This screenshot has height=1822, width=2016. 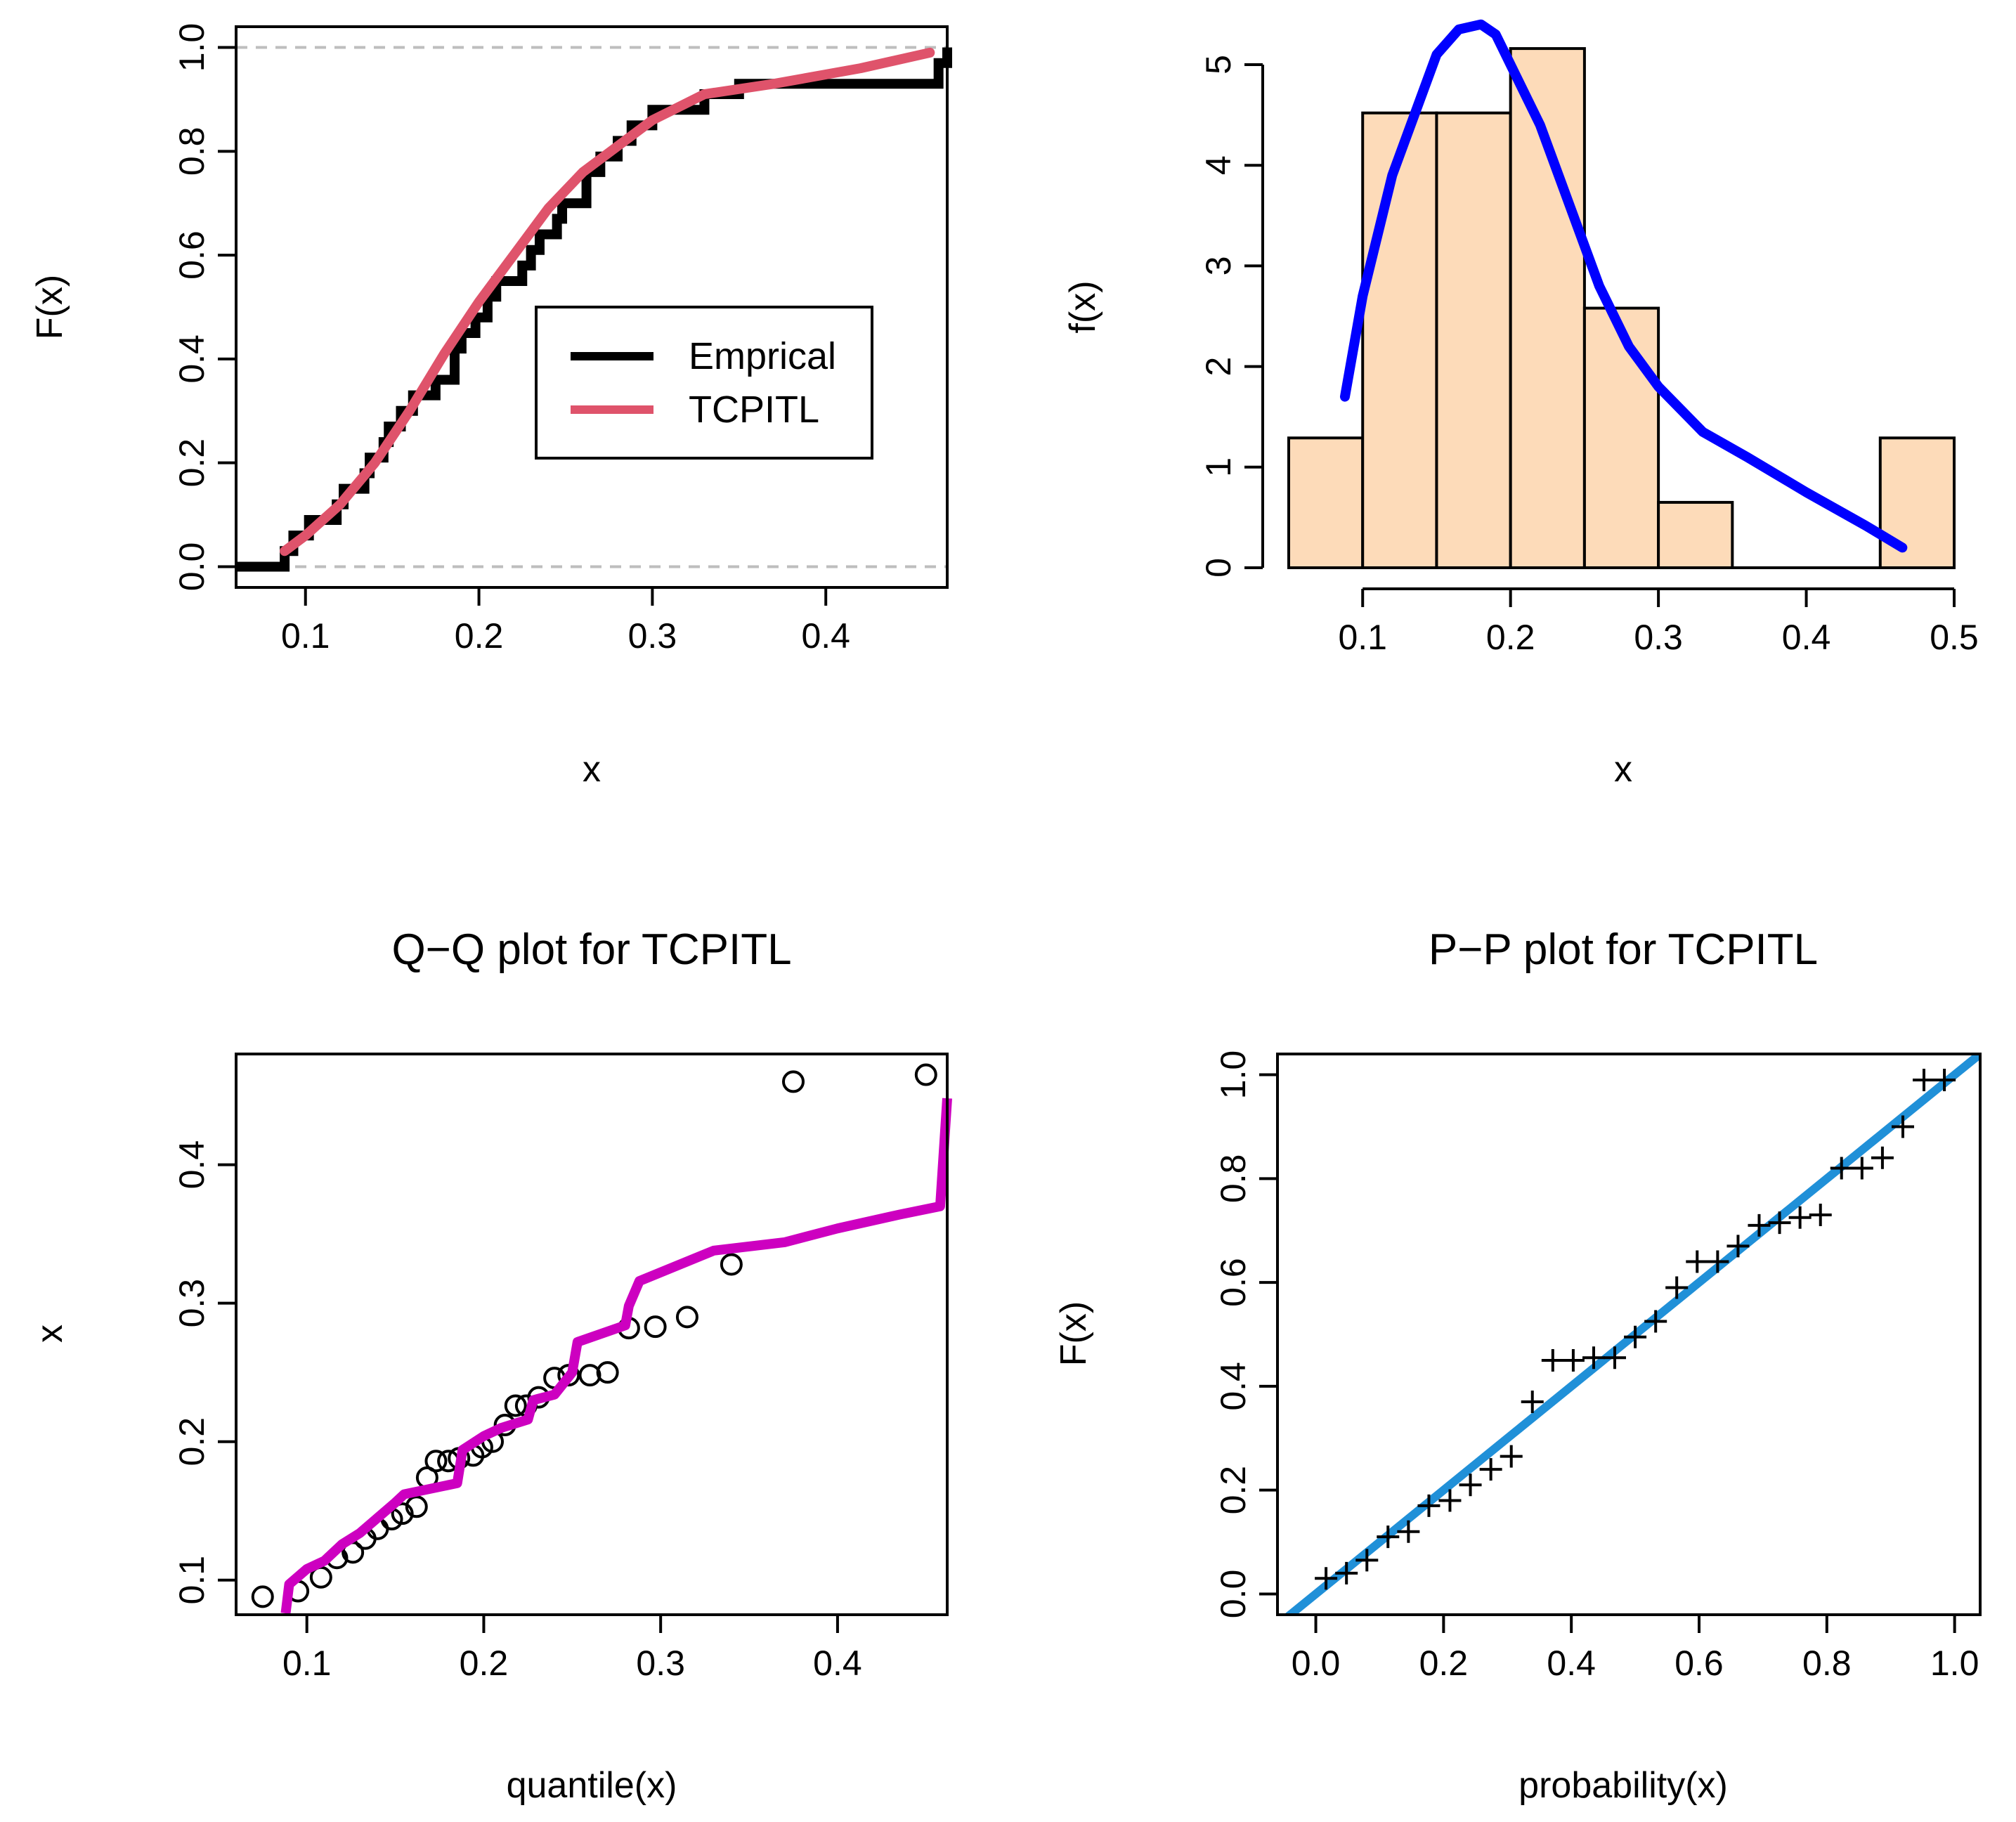 What do you see at coordinates (1218, 64) in the screenshot?
I see `density-y-tick-label: 5` at bounding box center [1218, 64].